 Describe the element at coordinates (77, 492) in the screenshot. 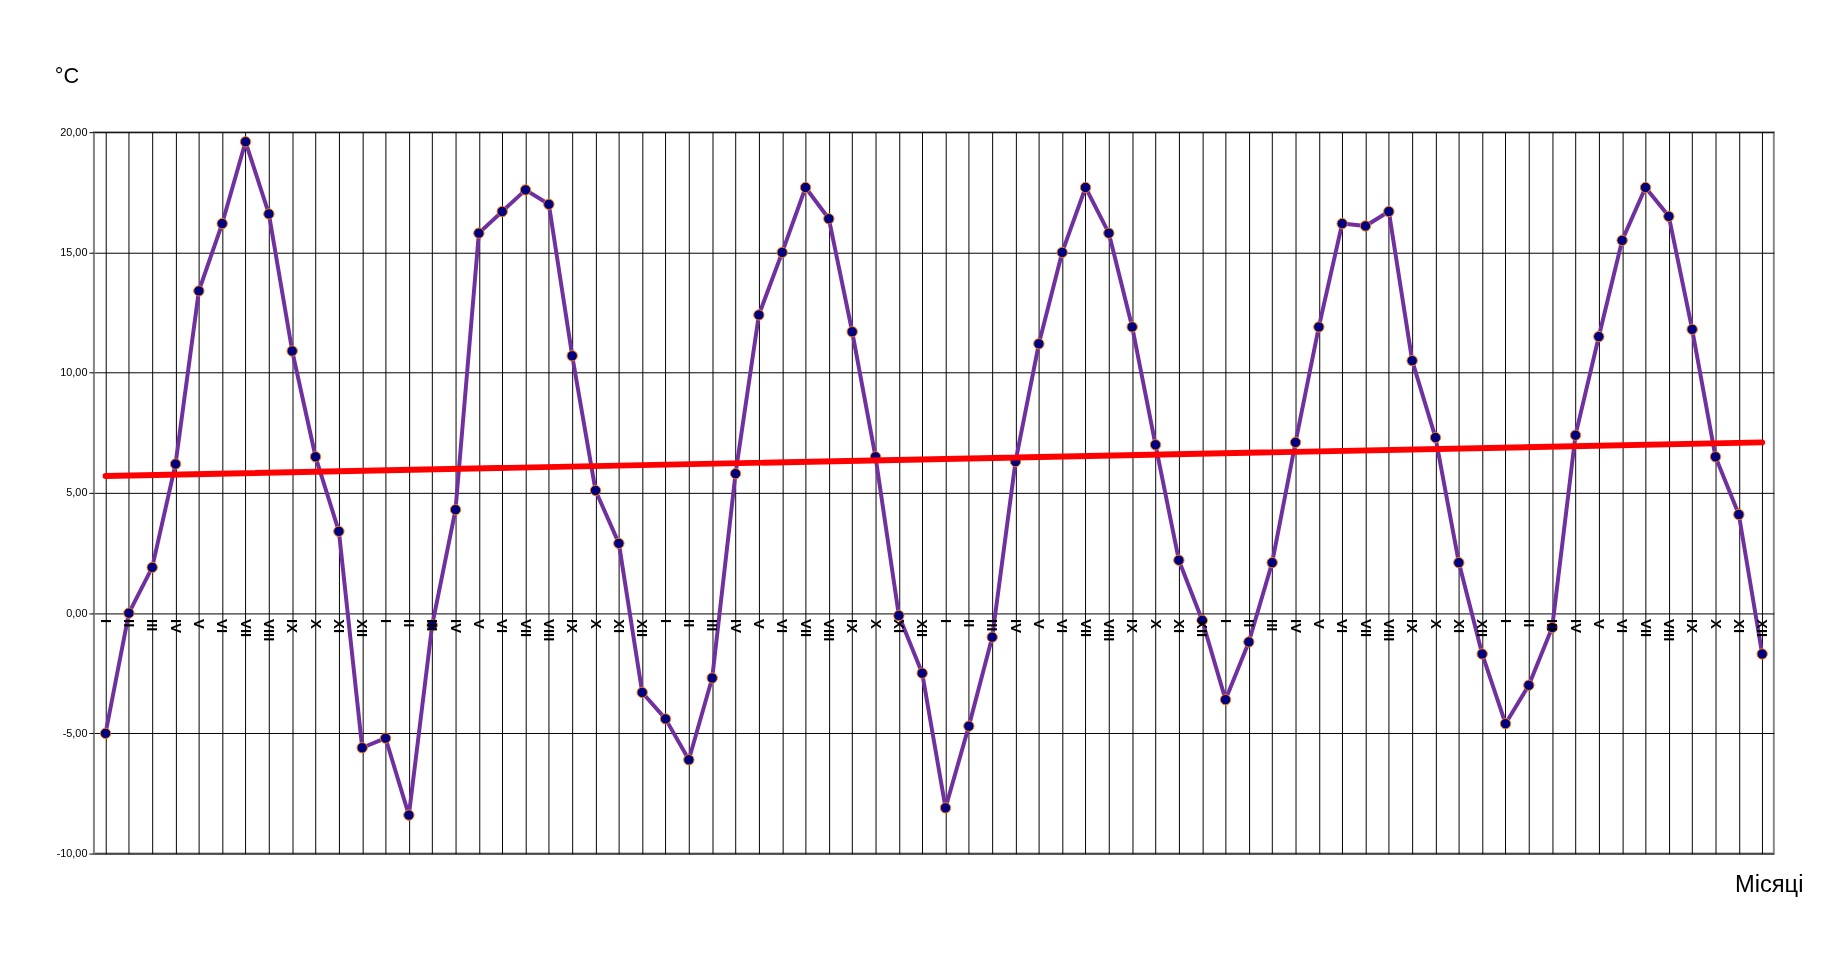

I see `y-tick-label: 5,00` at that location.